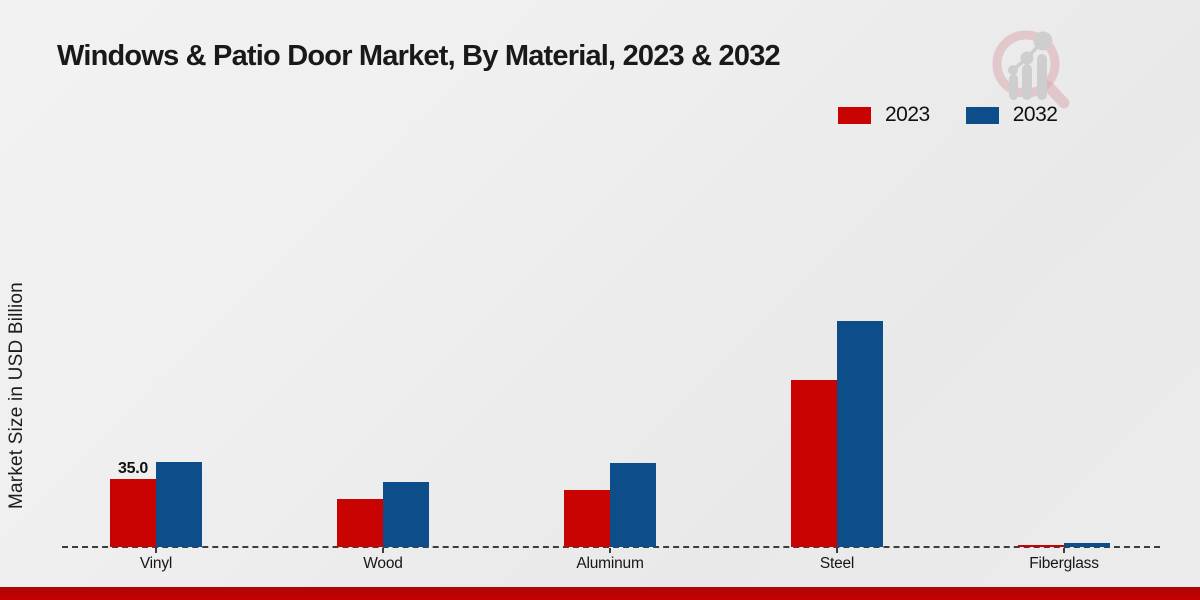  I want to click on legend-label-2032: 2032, so click(1035, 114).